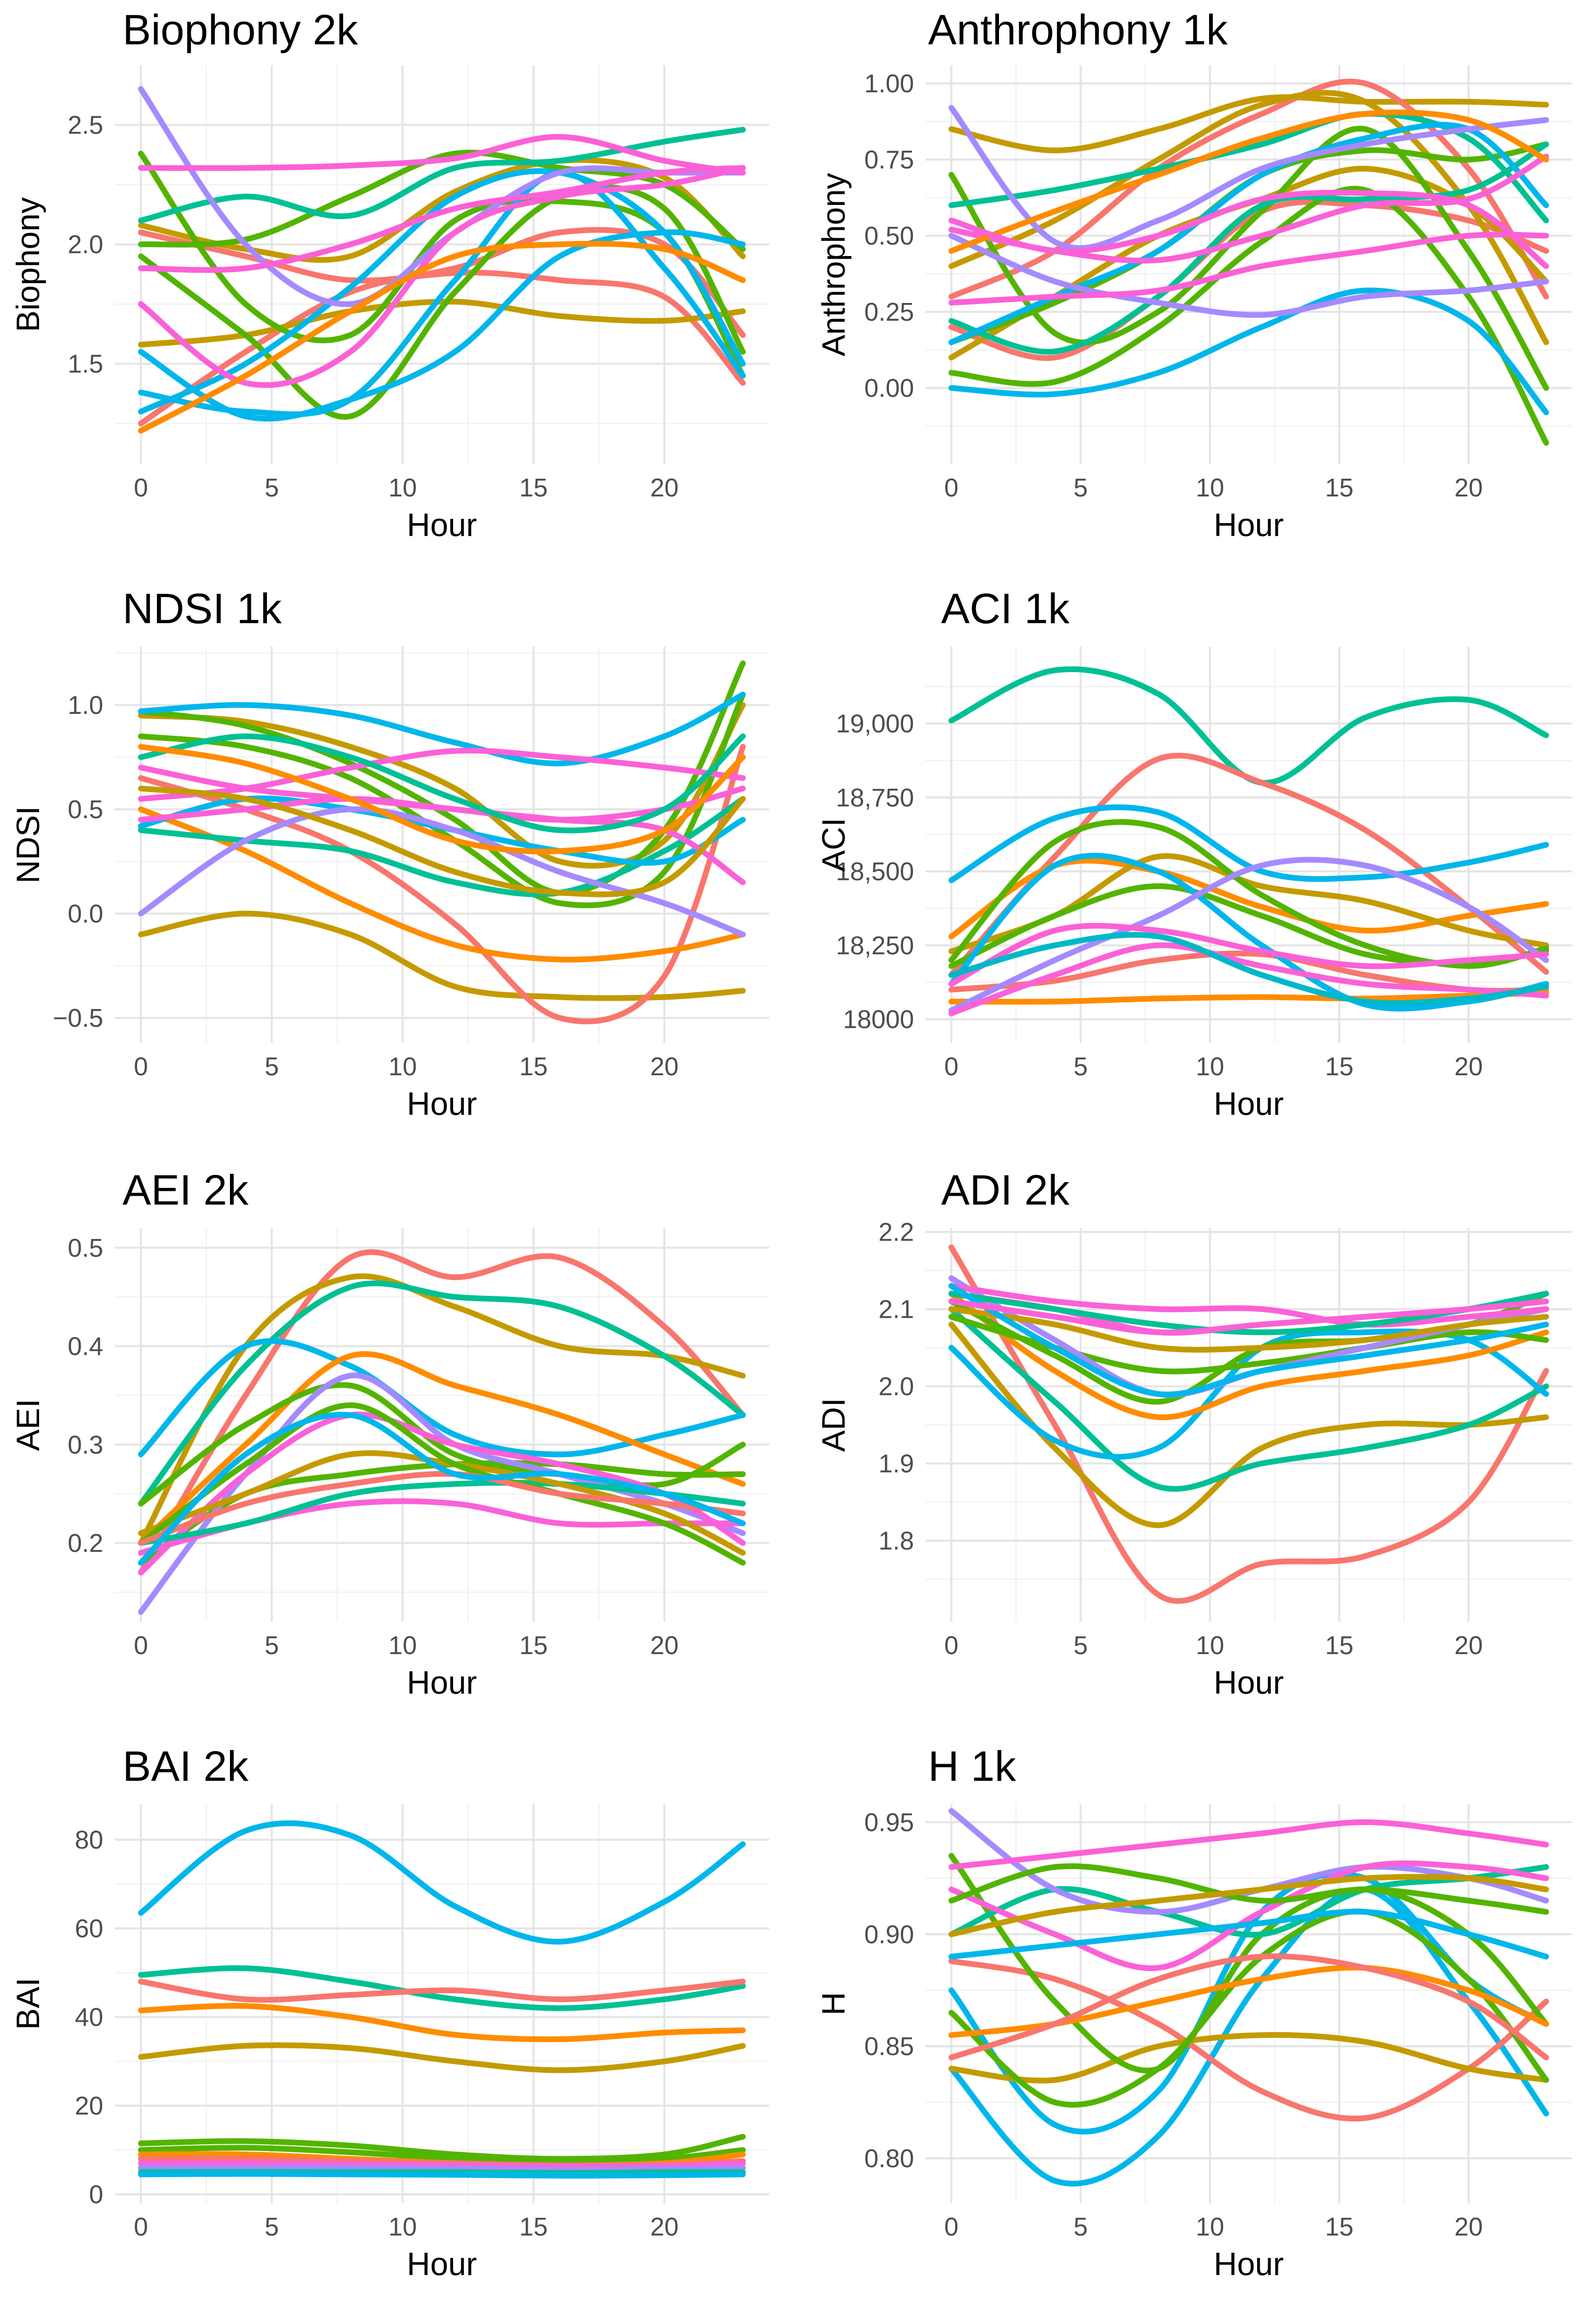 Image resolution: width=1596 pixels, height=2308 pixels. Describe the element at coordinates (85, 364) in the screenshot. I see `y-tick-label: 1.5` at that location.